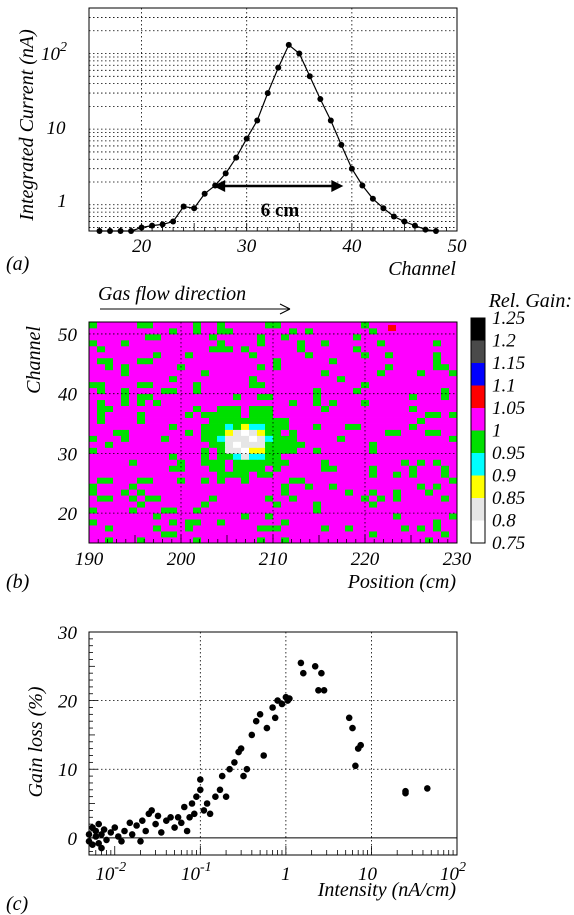 This screenshot has height=915, width=574. What do you see at coordinates (530, 301) in the screenshot?
I see `legend-title: Rel. Gain:` at bounding box center [530, 301].